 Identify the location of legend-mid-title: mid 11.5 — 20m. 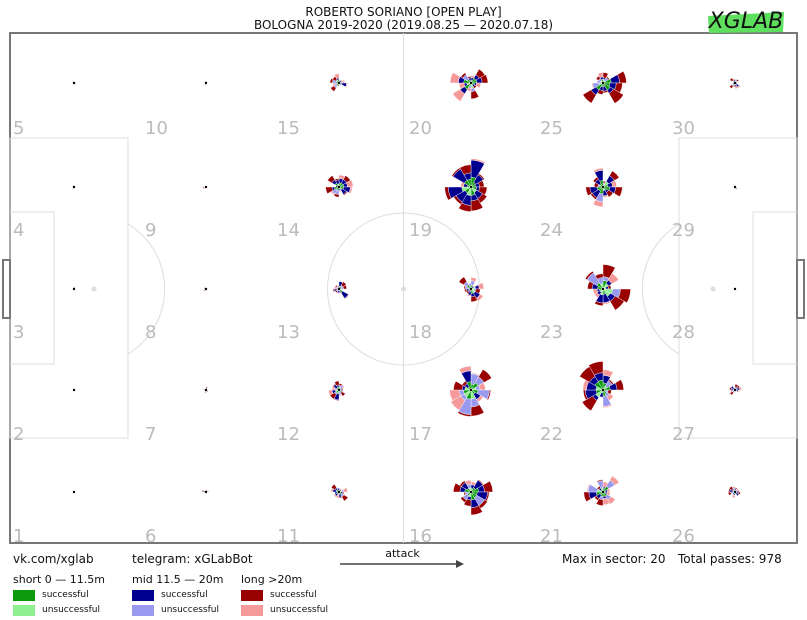
(178, 579).